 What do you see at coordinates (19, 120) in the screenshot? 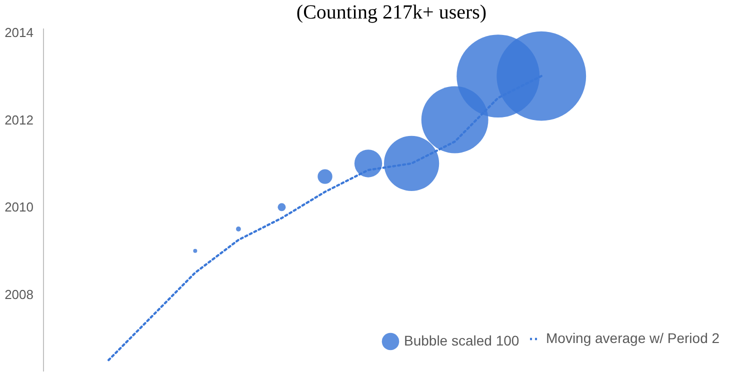
I see `y-tick-label: 2012` at bounding box center [19, 120].